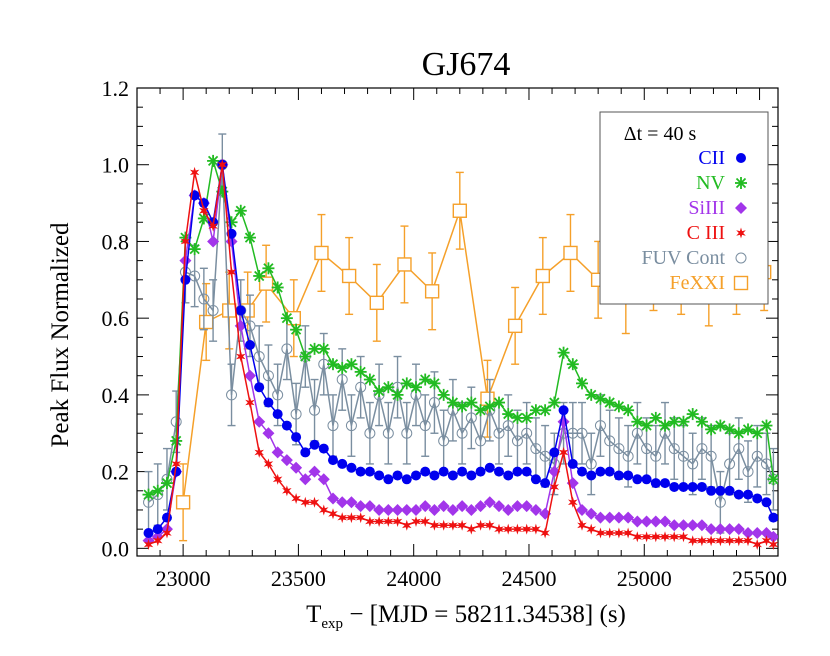 This screenshot has height=656, width=830. What do you see at coordinates (697, 283) in the screenshot?
I see `legend-label-fexxi: FeXXI` at bounding box center [697, 283].